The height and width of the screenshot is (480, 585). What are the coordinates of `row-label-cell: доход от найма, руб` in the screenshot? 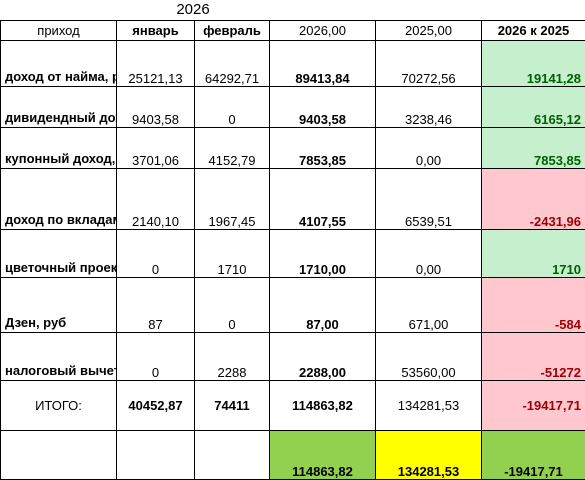 It's located at (59, 63).